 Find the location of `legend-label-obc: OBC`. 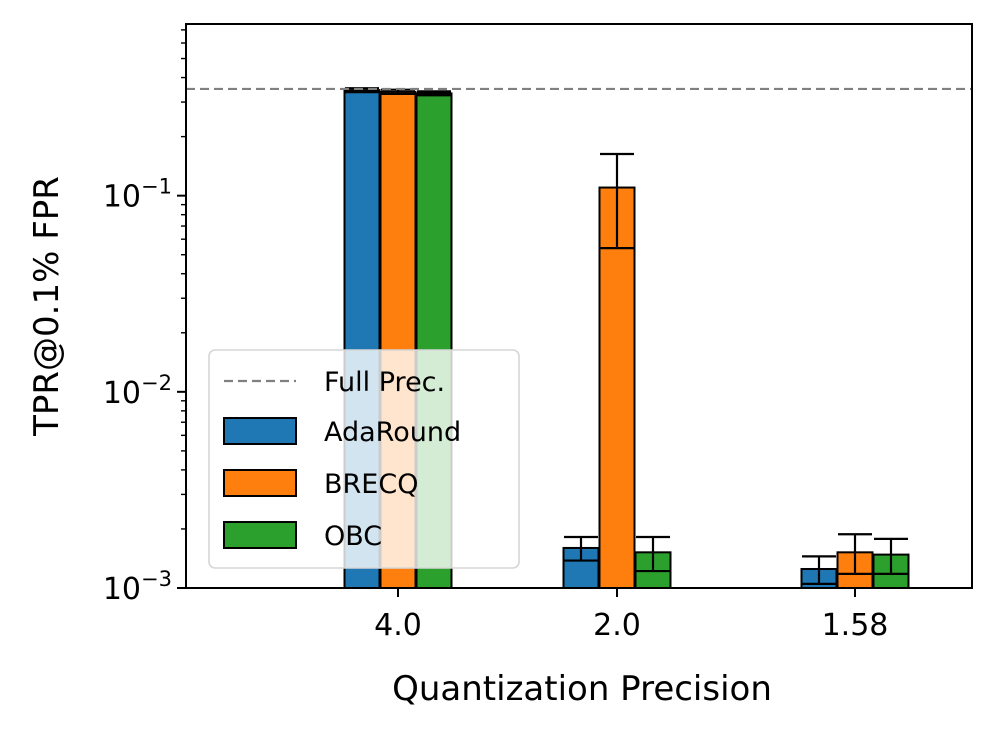

legend-label-obc: OBC is located at coordinates (353, 536).